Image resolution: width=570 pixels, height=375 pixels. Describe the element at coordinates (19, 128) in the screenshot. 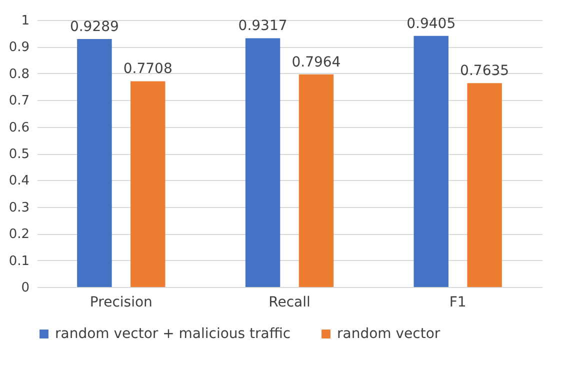

I see `y-tick-label: 0.6` at that location.